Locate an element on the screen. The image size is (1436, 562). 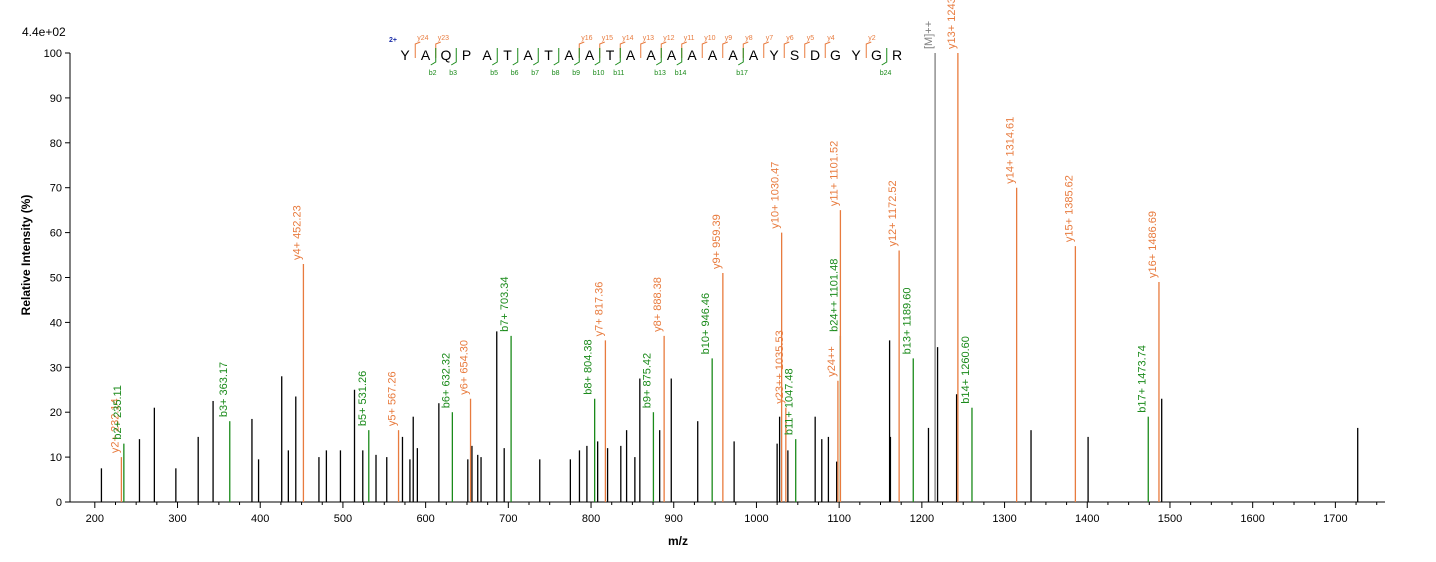
y-tick-label: 50 is located at coordinates (56, 279).